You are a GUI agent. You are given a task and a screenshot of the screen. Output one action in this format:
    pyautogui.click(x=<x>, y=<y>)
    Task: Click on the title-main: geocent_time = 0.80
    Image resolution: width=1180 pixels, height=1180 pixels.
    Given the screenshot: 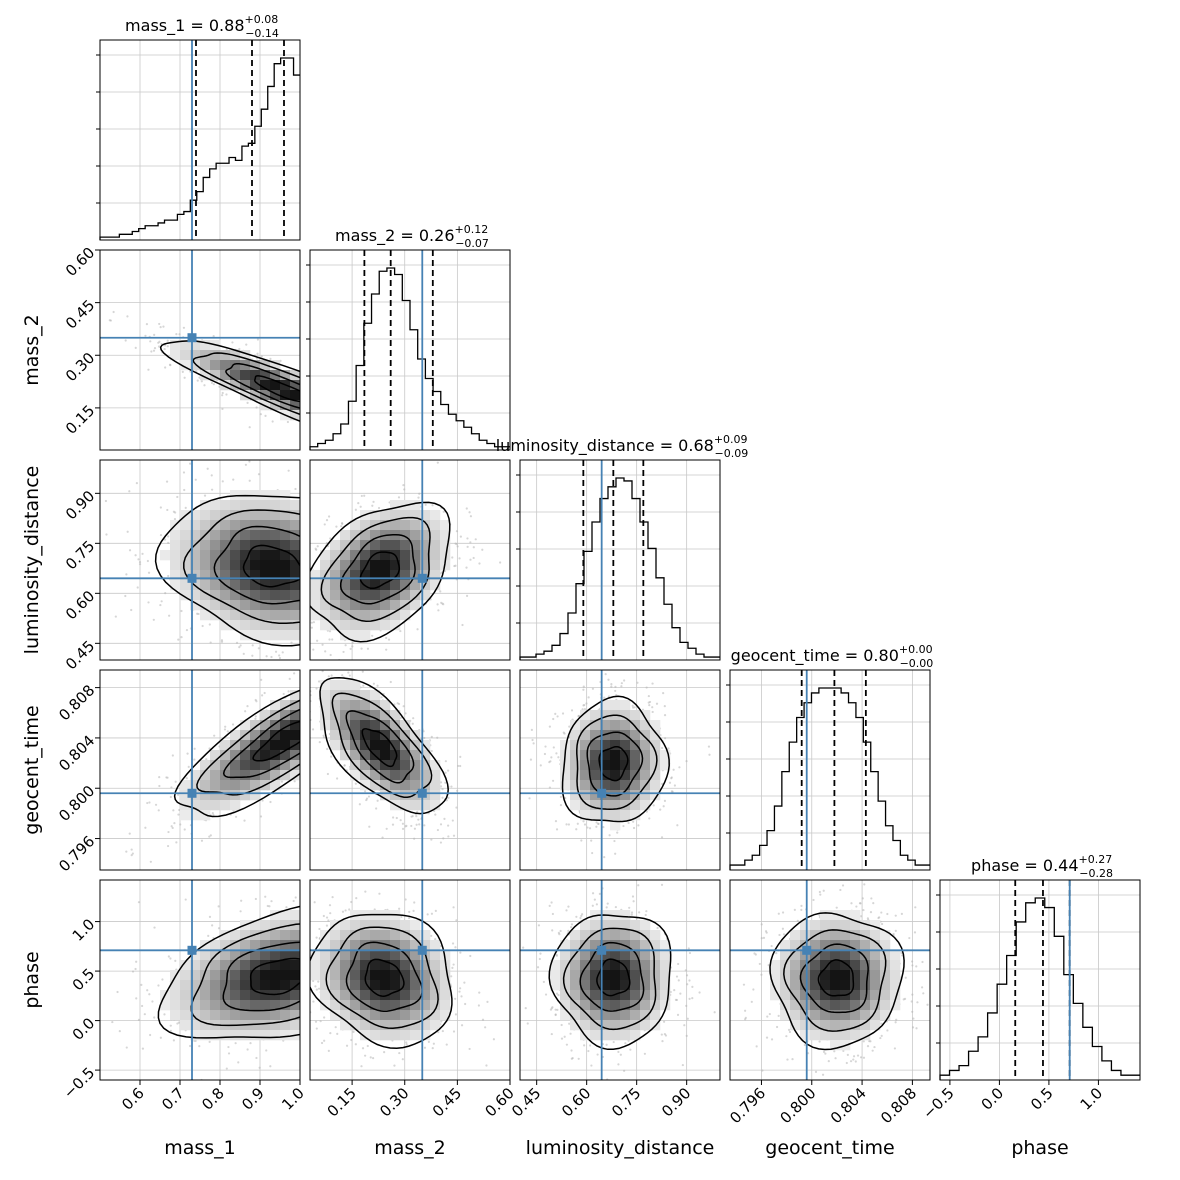 What is the action you would take?
    pyautogui.click(x=815, y=656)
    